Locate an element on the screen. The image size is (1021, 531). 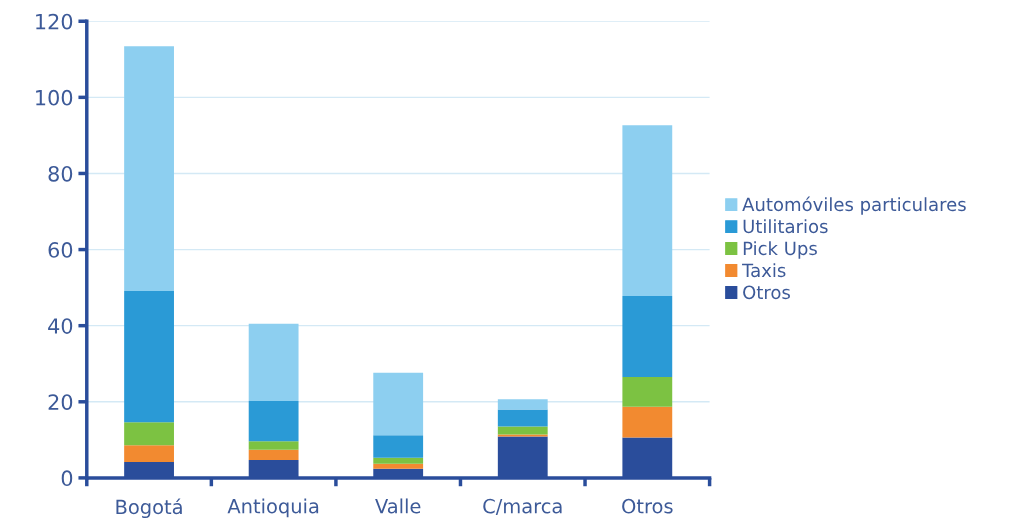
legend-label: Utilitarios is located at coordinates (785, 226).